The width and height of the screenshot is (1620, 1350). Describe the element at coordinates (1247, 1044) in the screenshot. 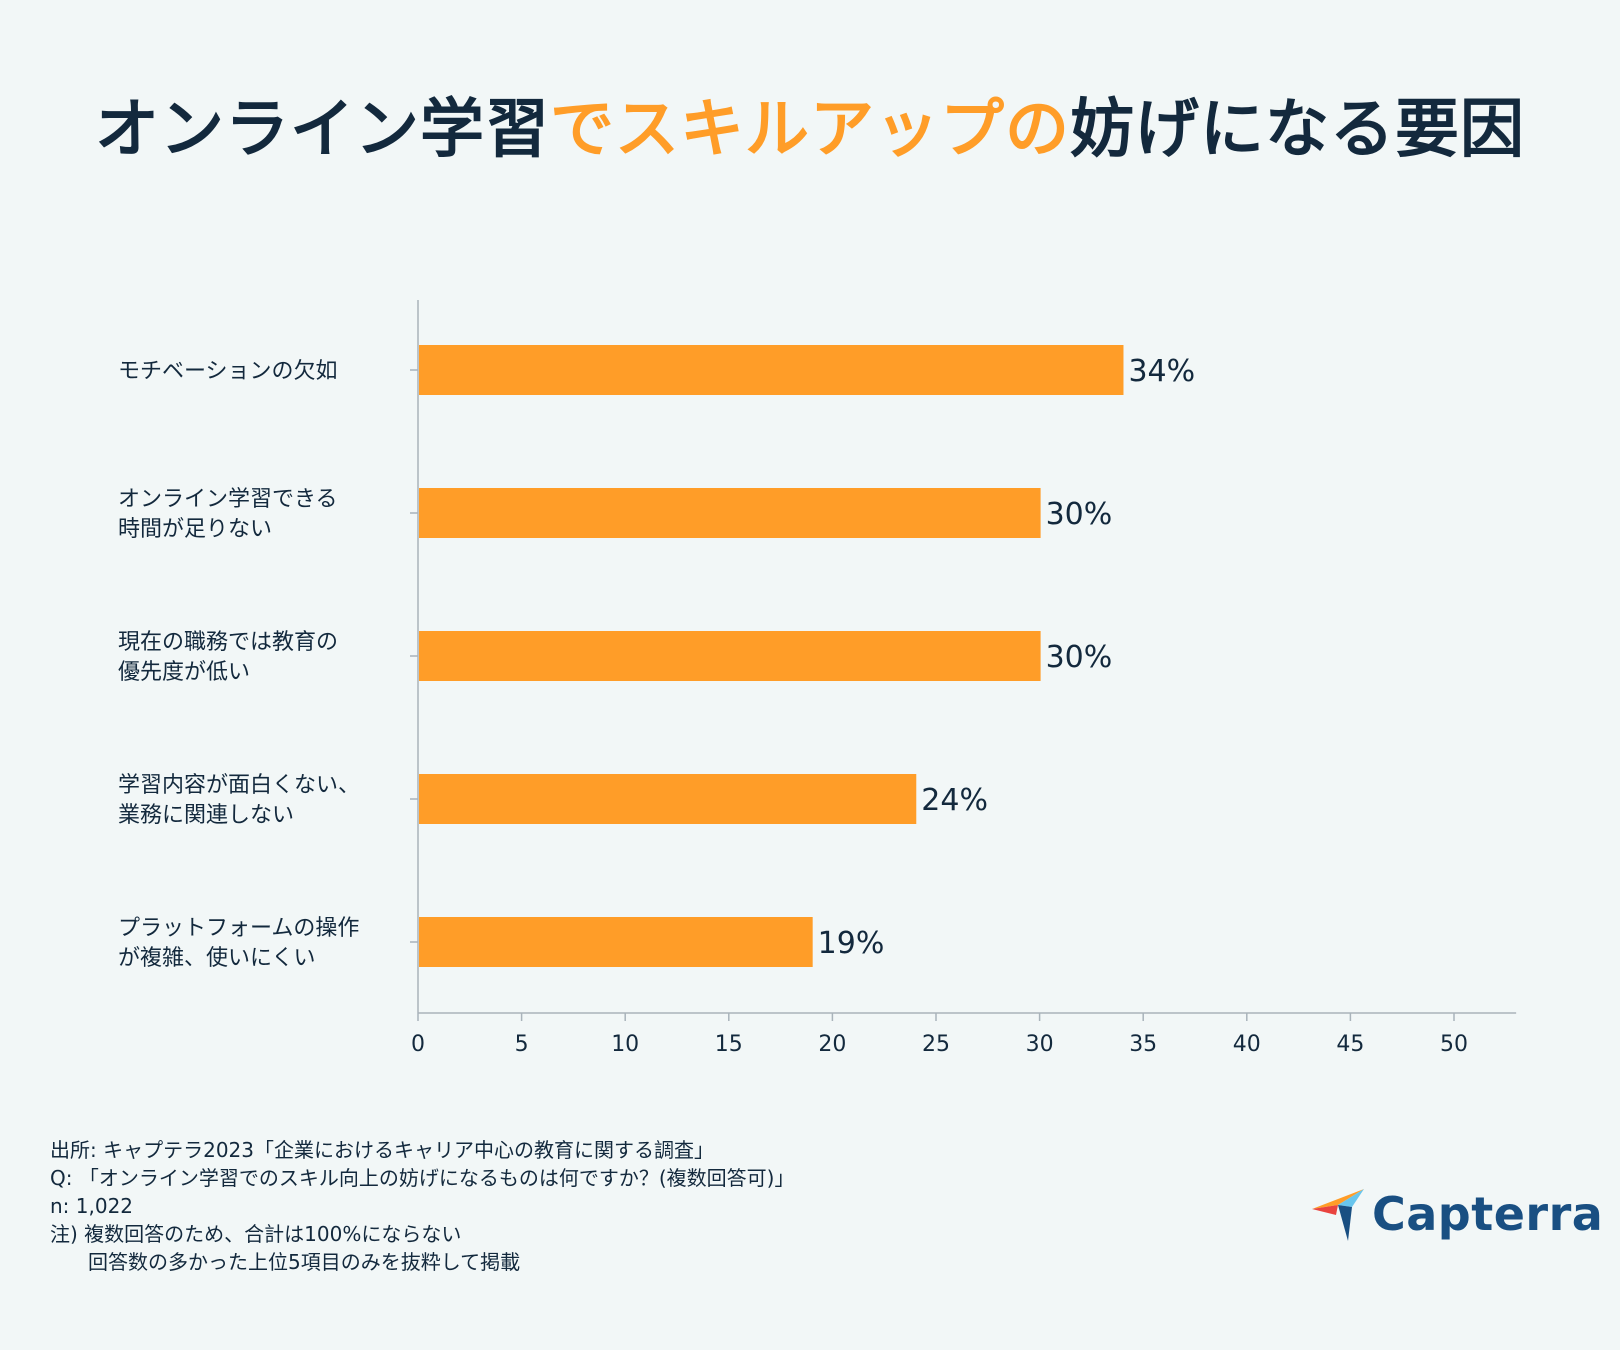

I see `x-tick-label: 40` at that location.